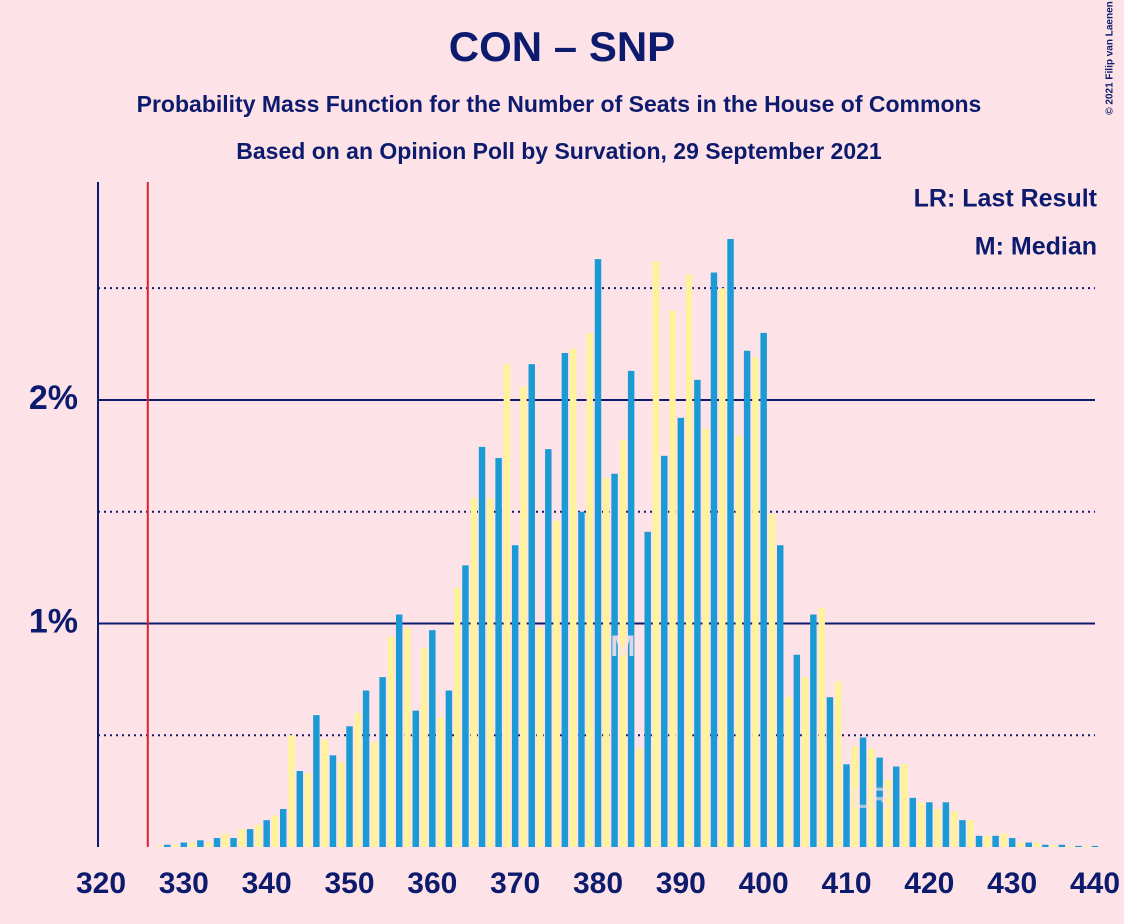  Describe the element at coordinates (1036, 247) in the screenshot. I see `legend-entry: M: Median` at that location.